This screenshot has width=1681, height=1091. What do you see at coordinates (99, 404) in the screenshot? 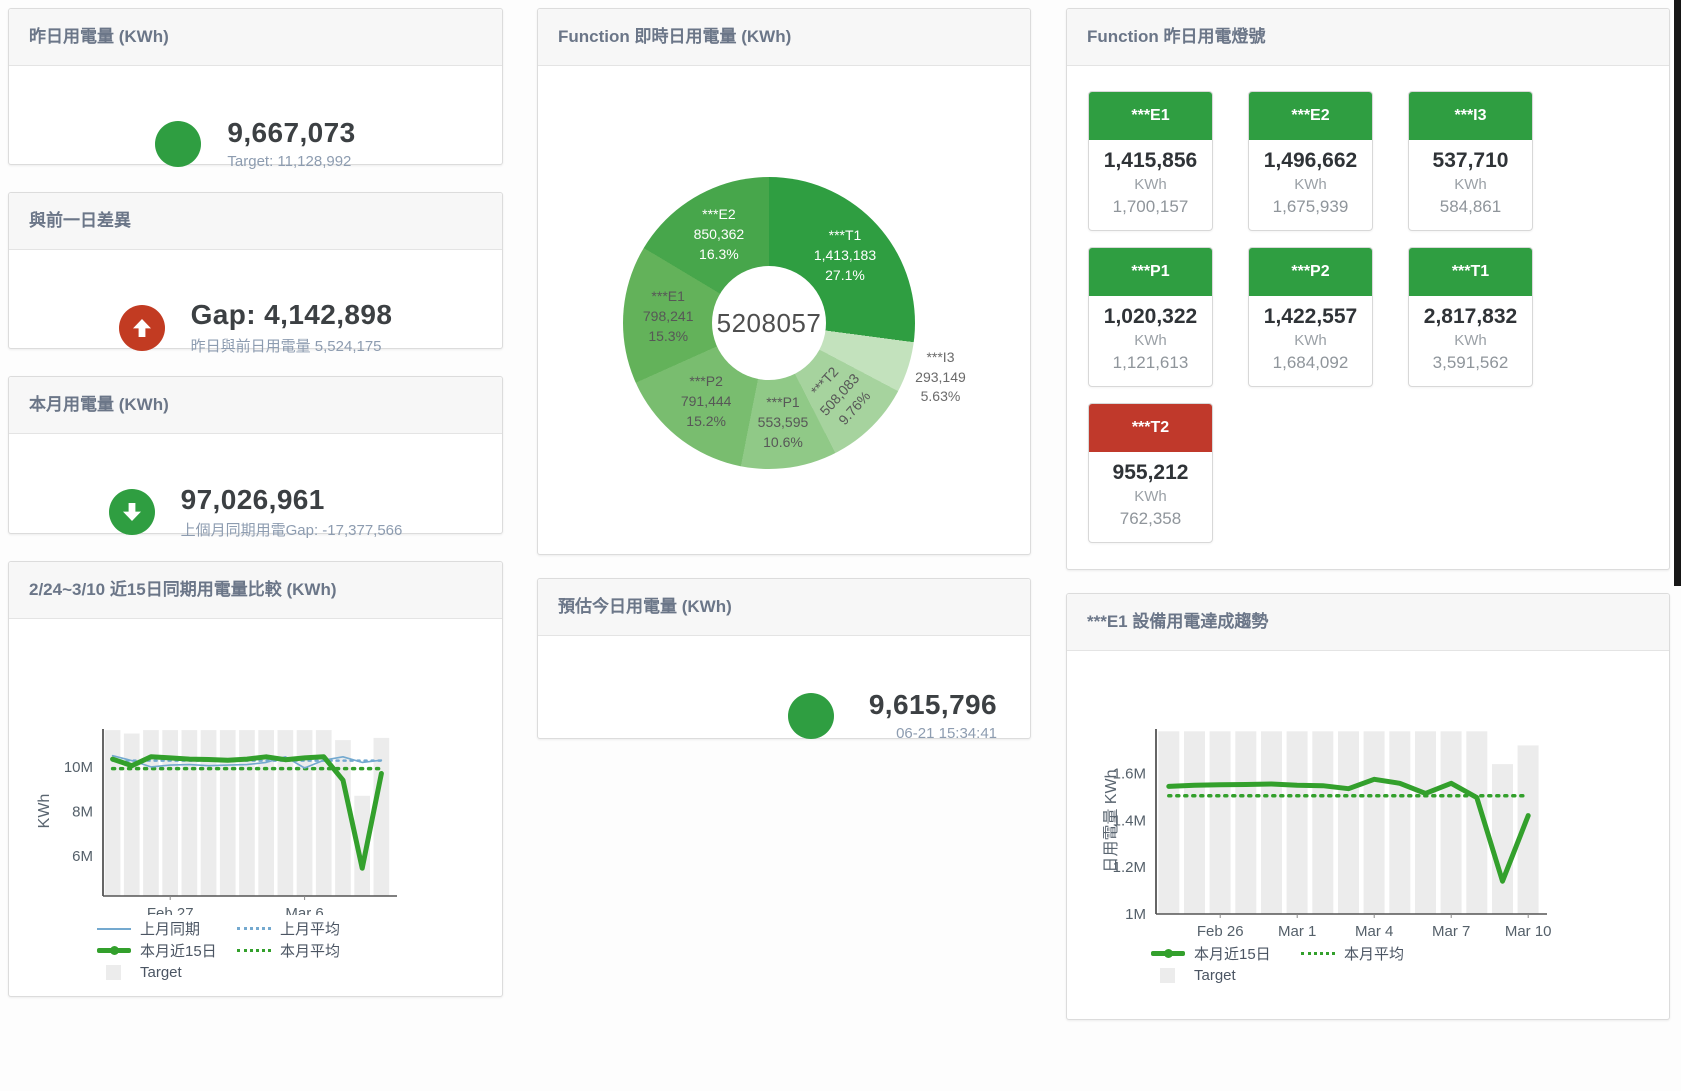
I see `panel-title-text: 本月用電量 (KWh)` at bounding box center [99, 404].